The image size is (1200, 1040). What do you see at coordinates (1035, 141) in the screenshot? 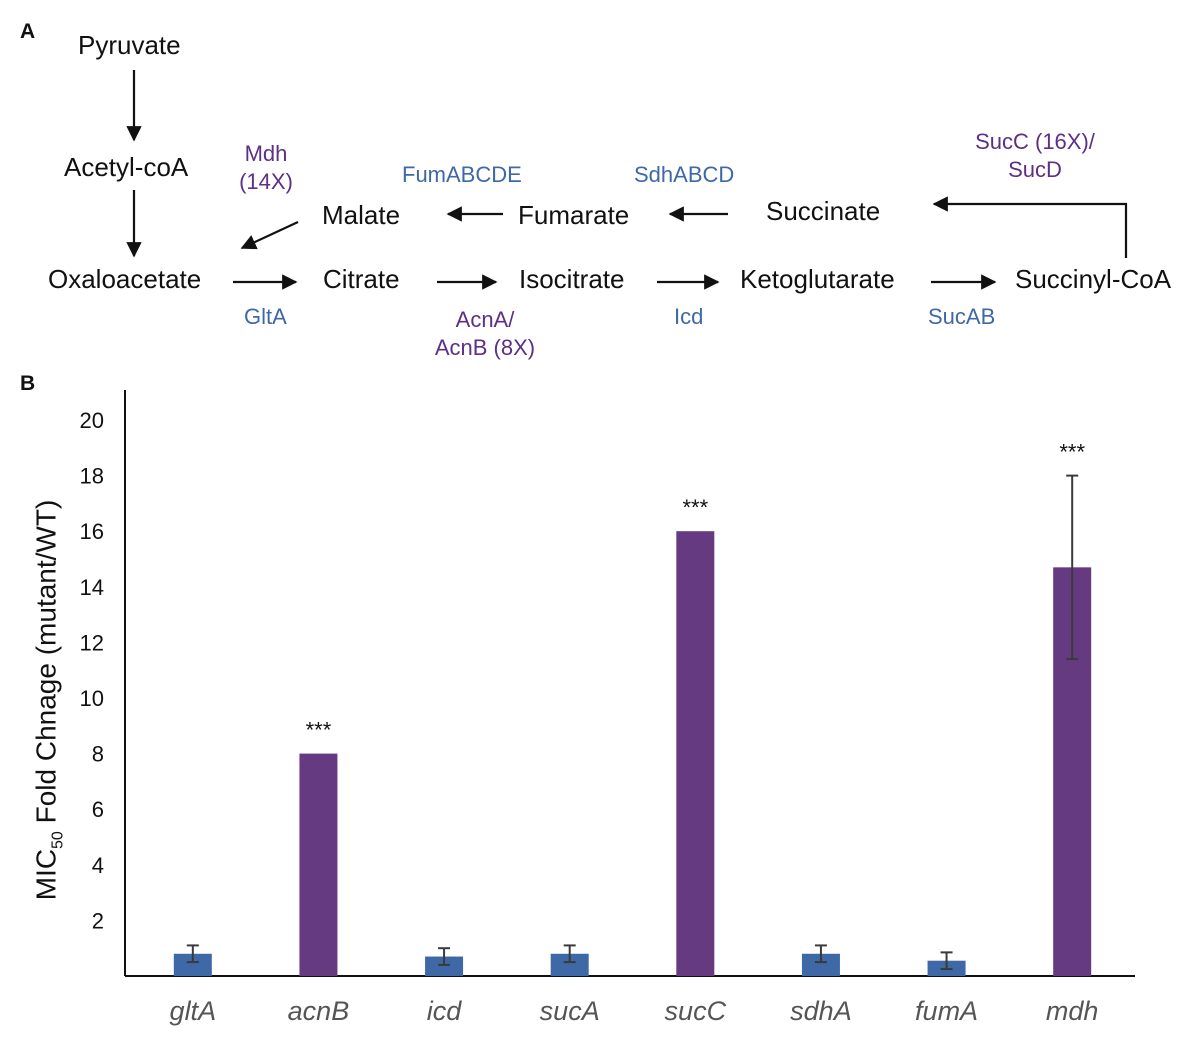
I see `enzyme-succ-line1: SucC (16X)/` at bounding box center [1035, 141].